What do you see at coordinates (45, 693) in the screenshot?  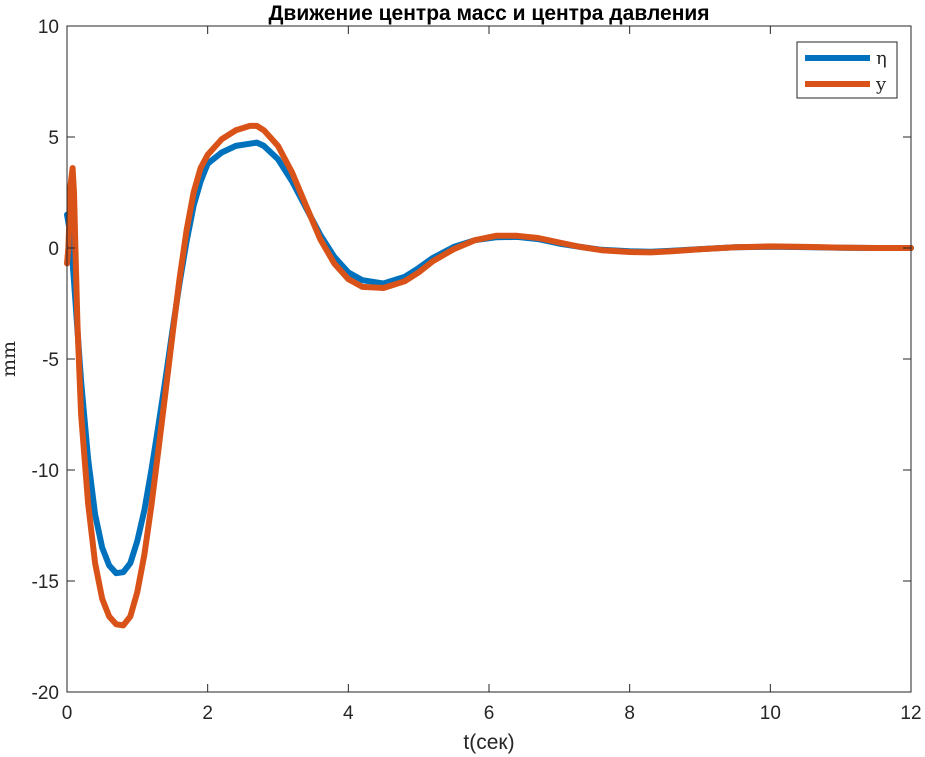 I see `y-tick-label: -20` at bounding box center [45, 693].